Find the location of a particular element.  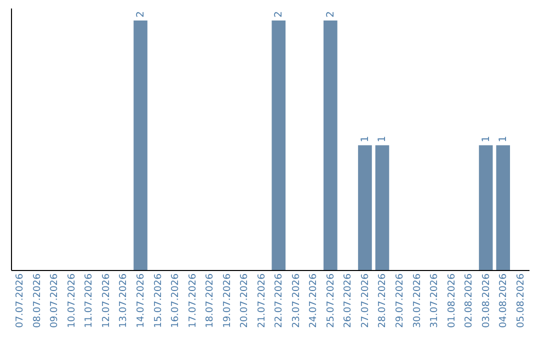

x-tick-label: 14.07.2026 is located at coordinates (141, 301).